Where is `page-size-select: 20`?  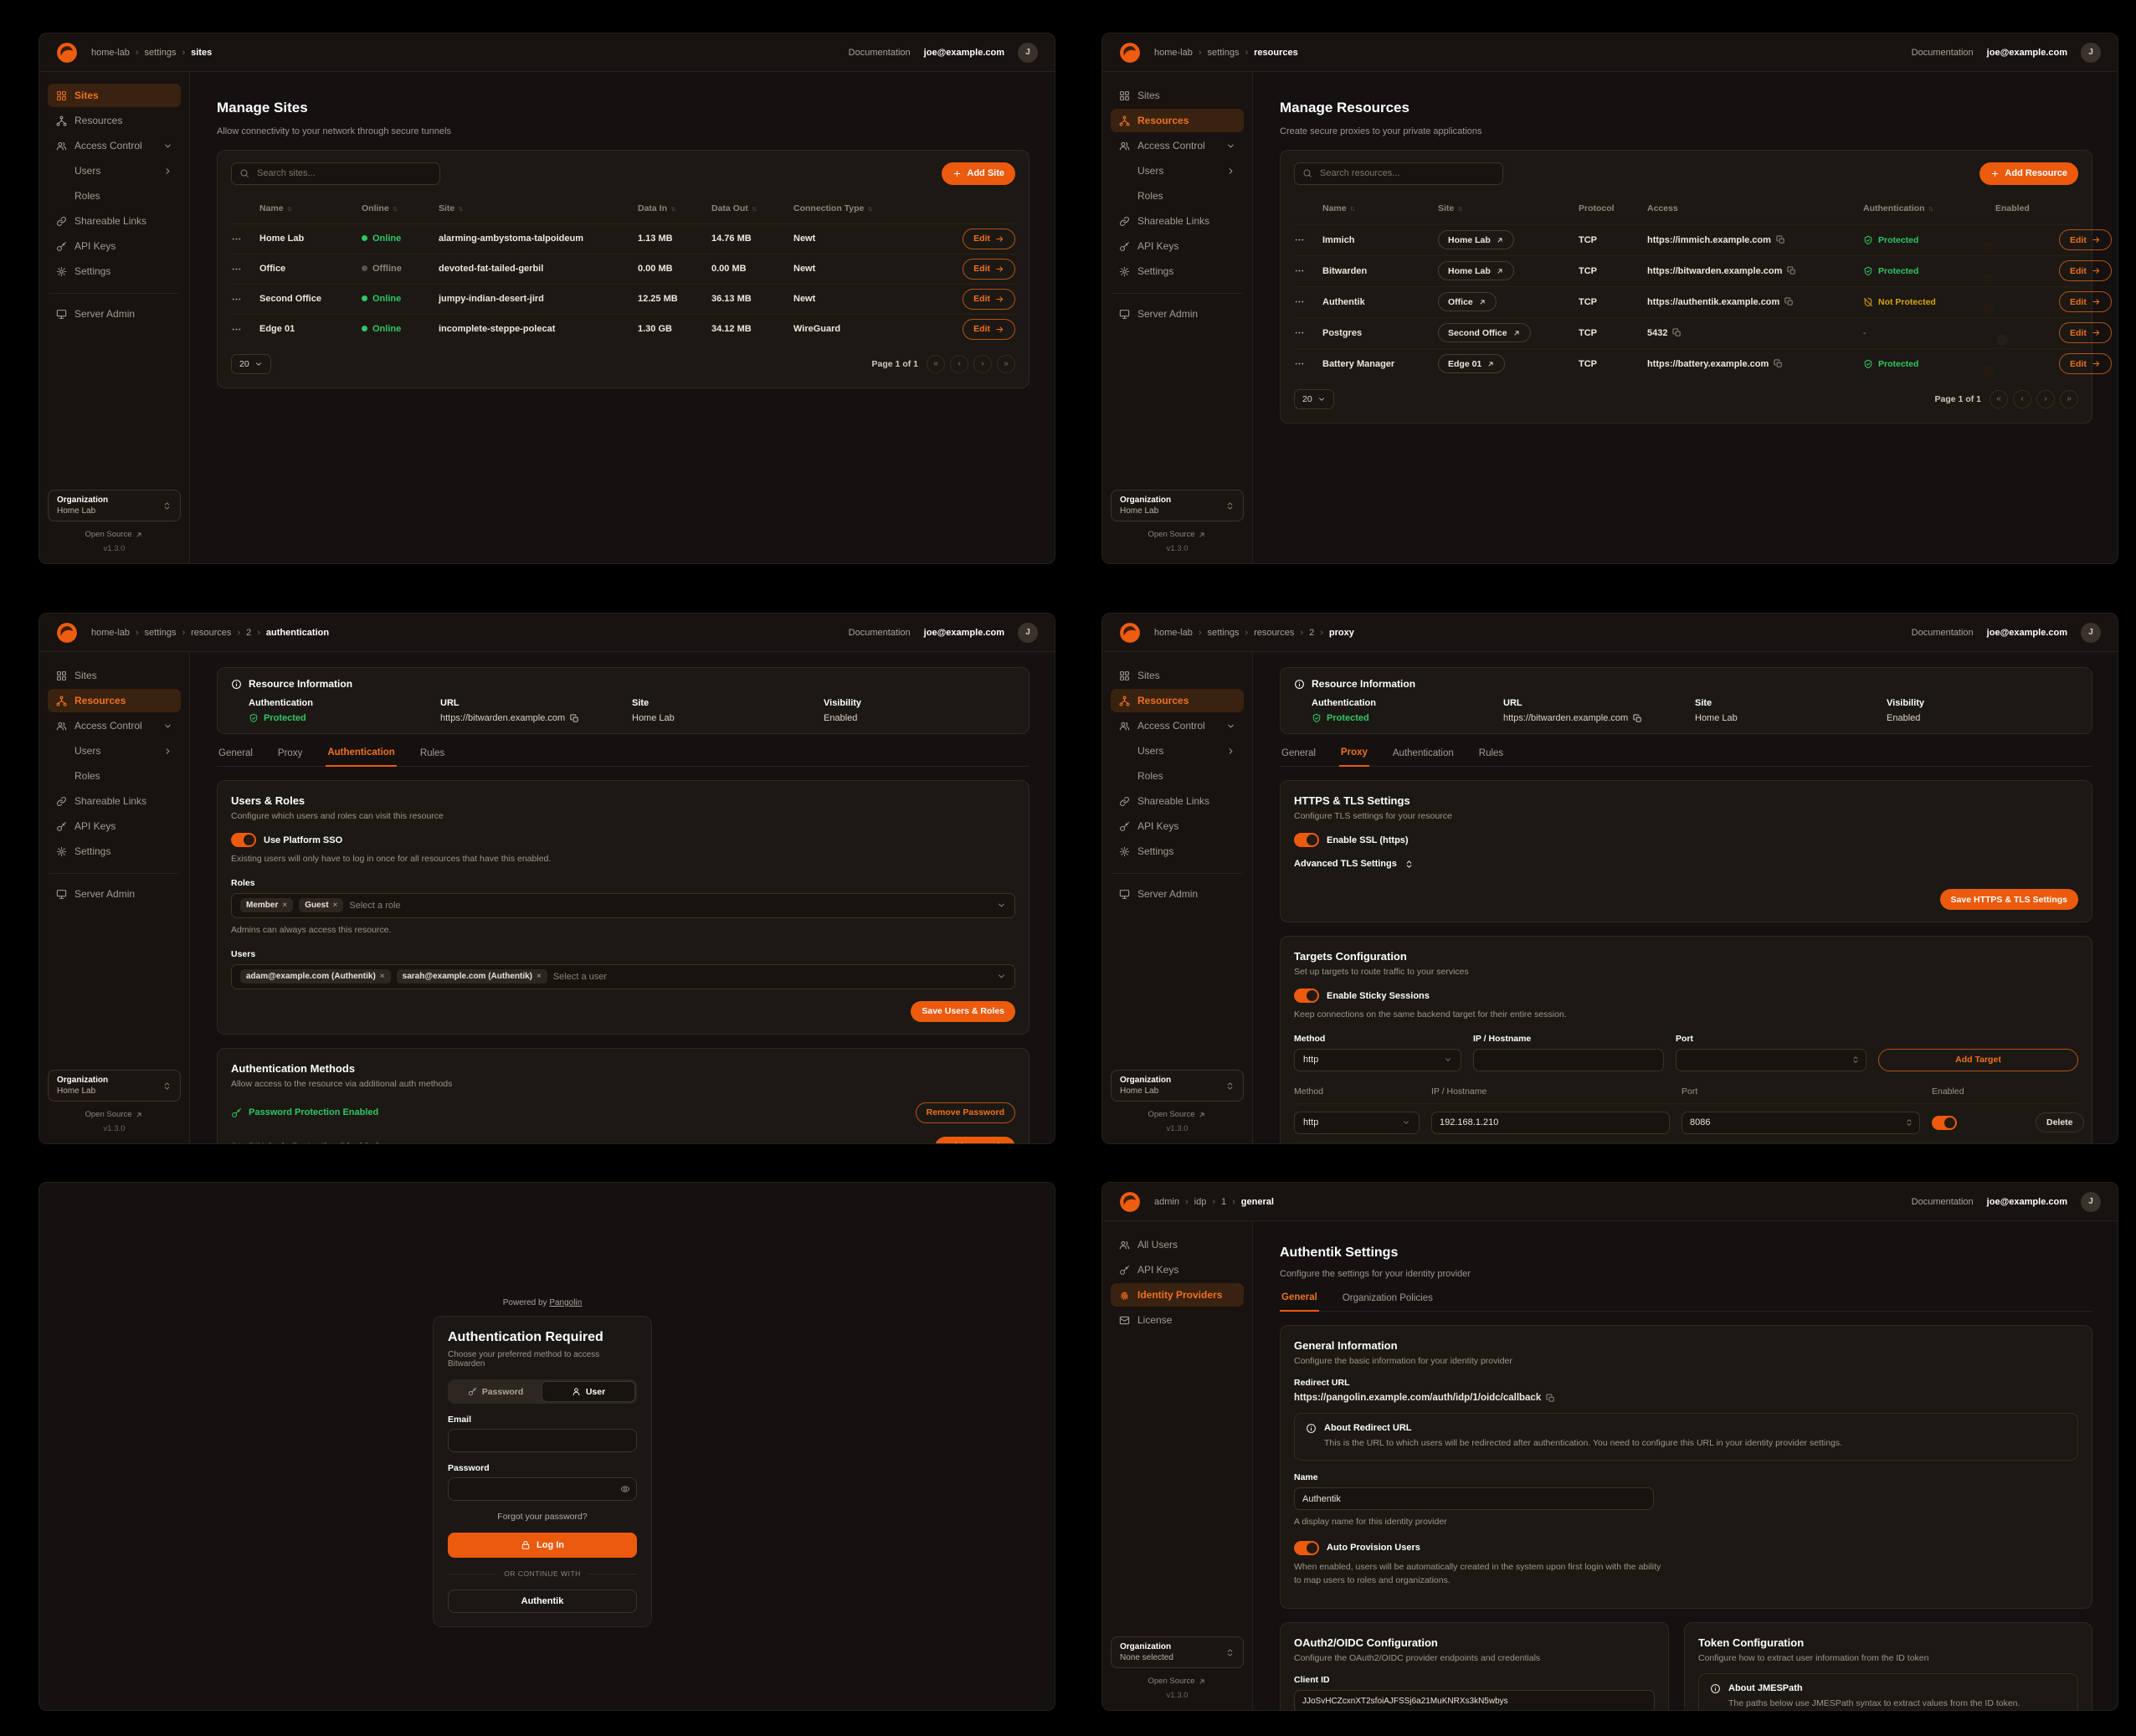 page-size-select: 20 is located at coordinates (251, 363).